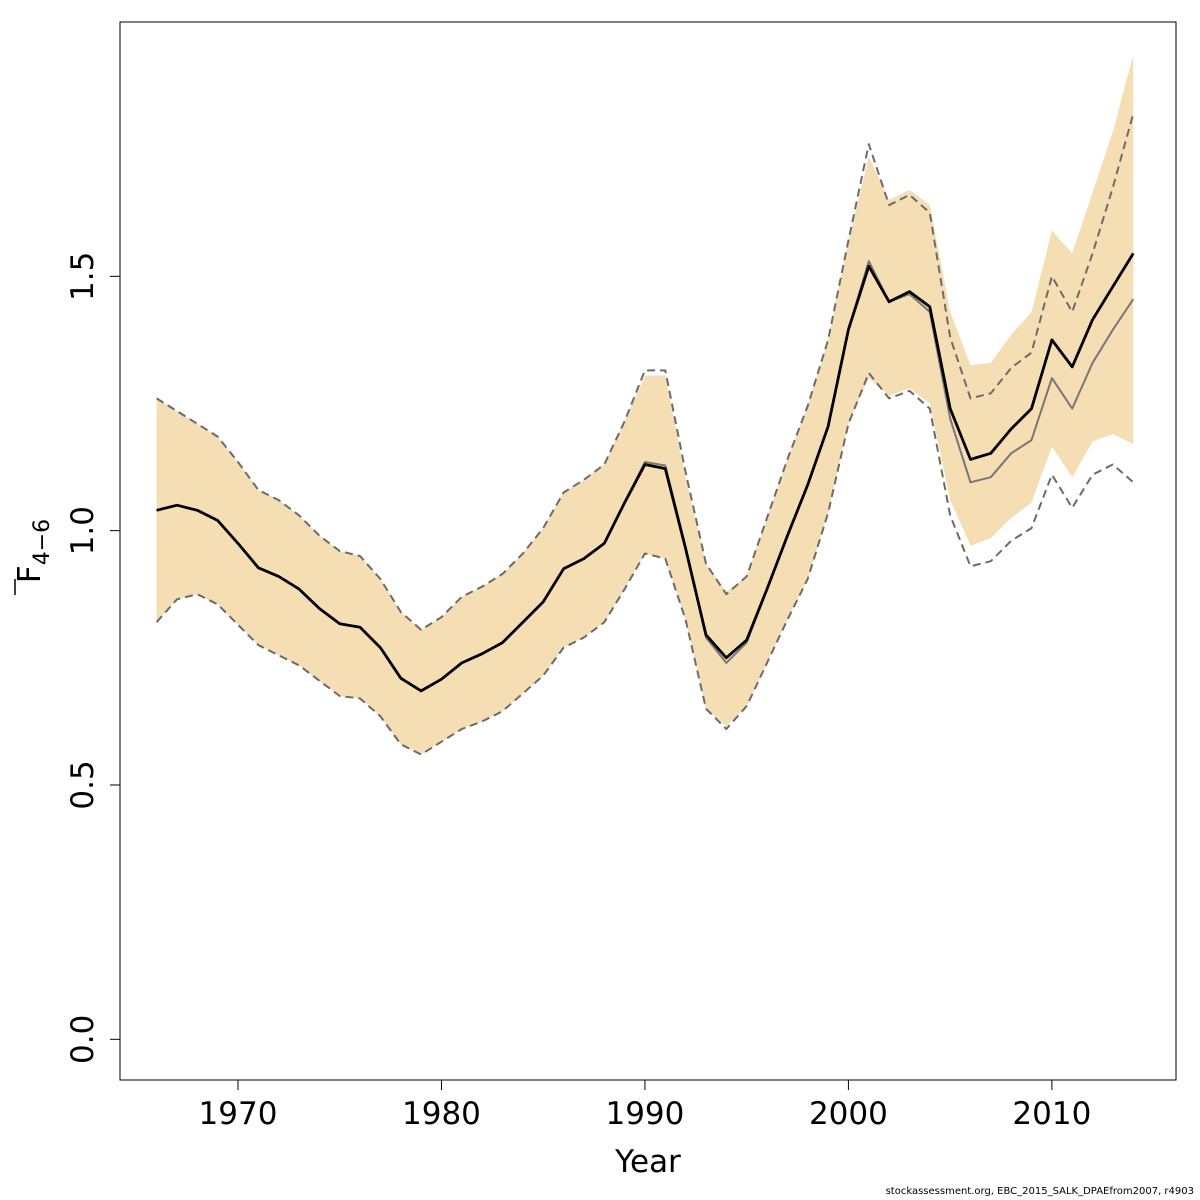 This screenshot has height=1200, width=1200. I want to click on x-axis: 1970 1980 1990 2000 2010, so click(645, 1106).